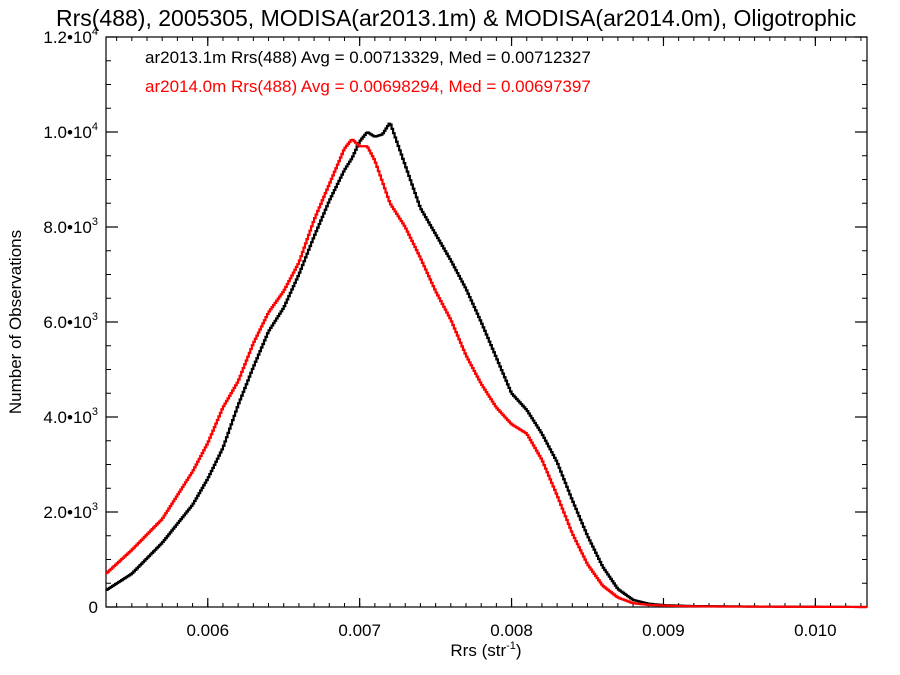 The height and width of the screenshot is (675, 900). I want to click on x-tick-label: 0.009, so click(663, 630).